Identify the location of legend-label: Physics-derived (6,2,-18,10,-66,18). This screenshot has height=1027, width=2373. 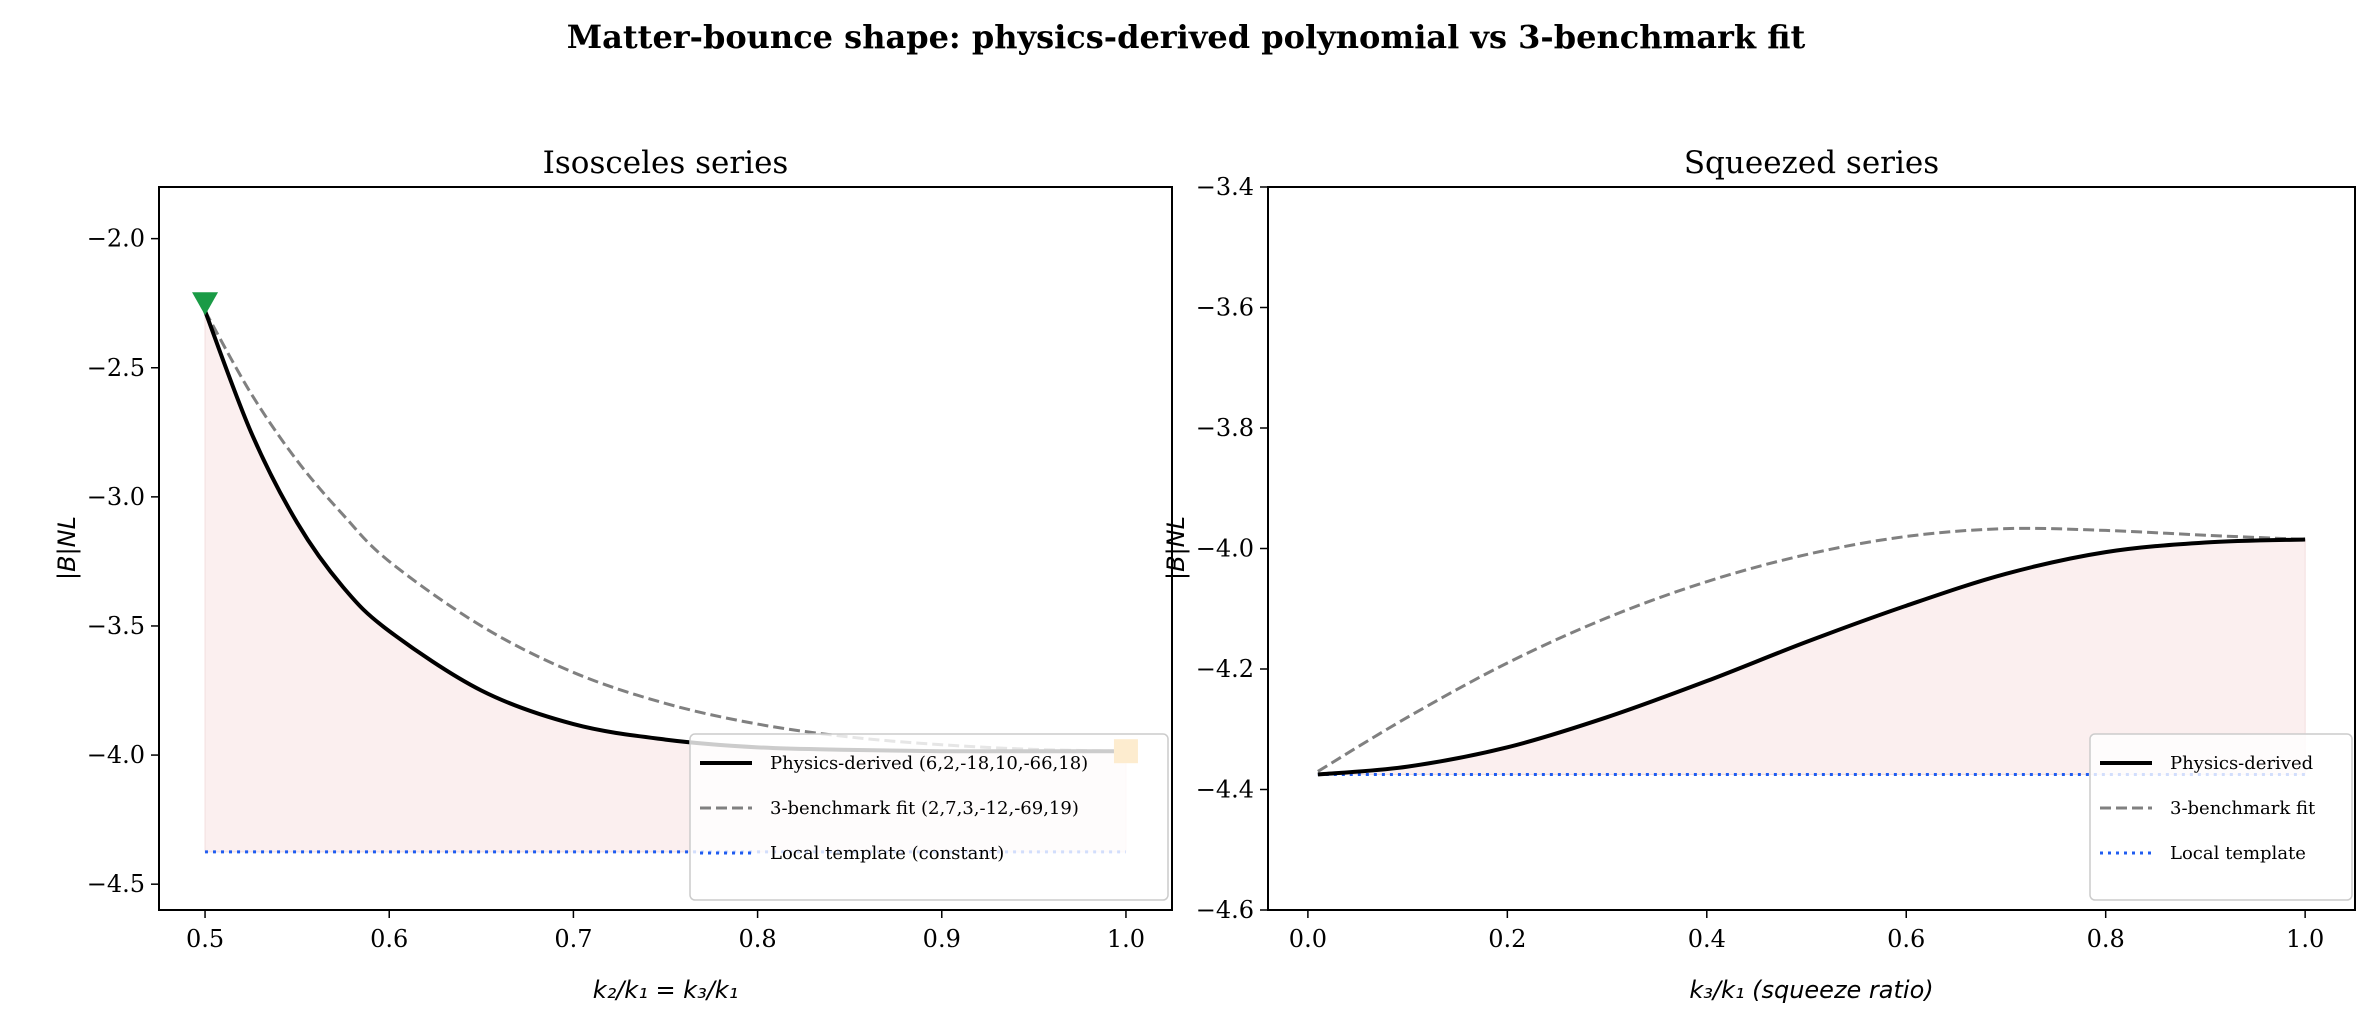
(929, 763).